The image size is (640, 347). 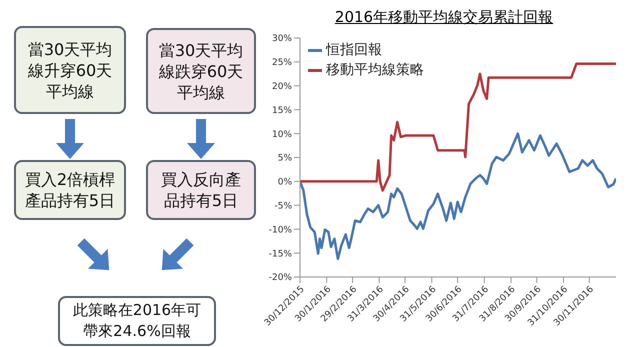 I want to click on text: 買入2倍槓桿產品持有5日, so click(x=70, y=190).